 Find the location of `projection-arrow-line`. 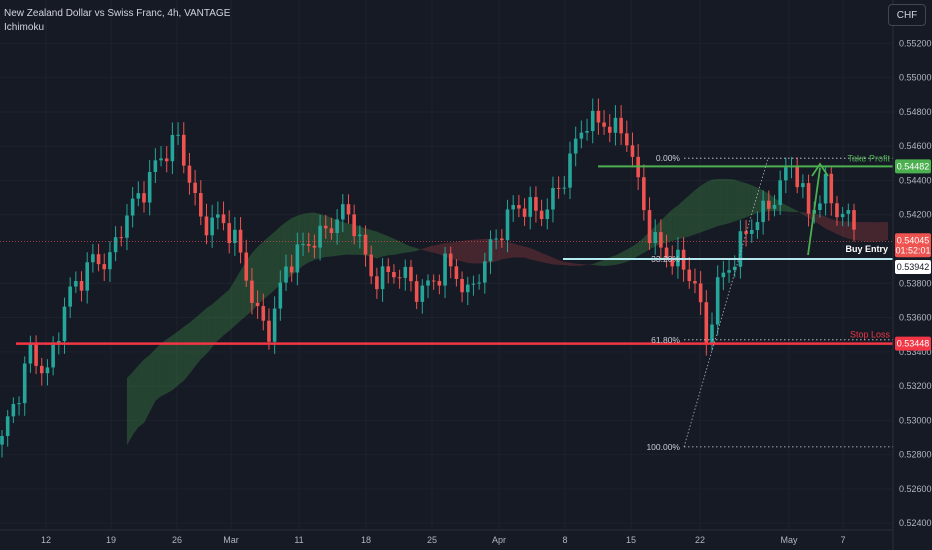

projection-arrow-line is located at coordinates (814, 211).